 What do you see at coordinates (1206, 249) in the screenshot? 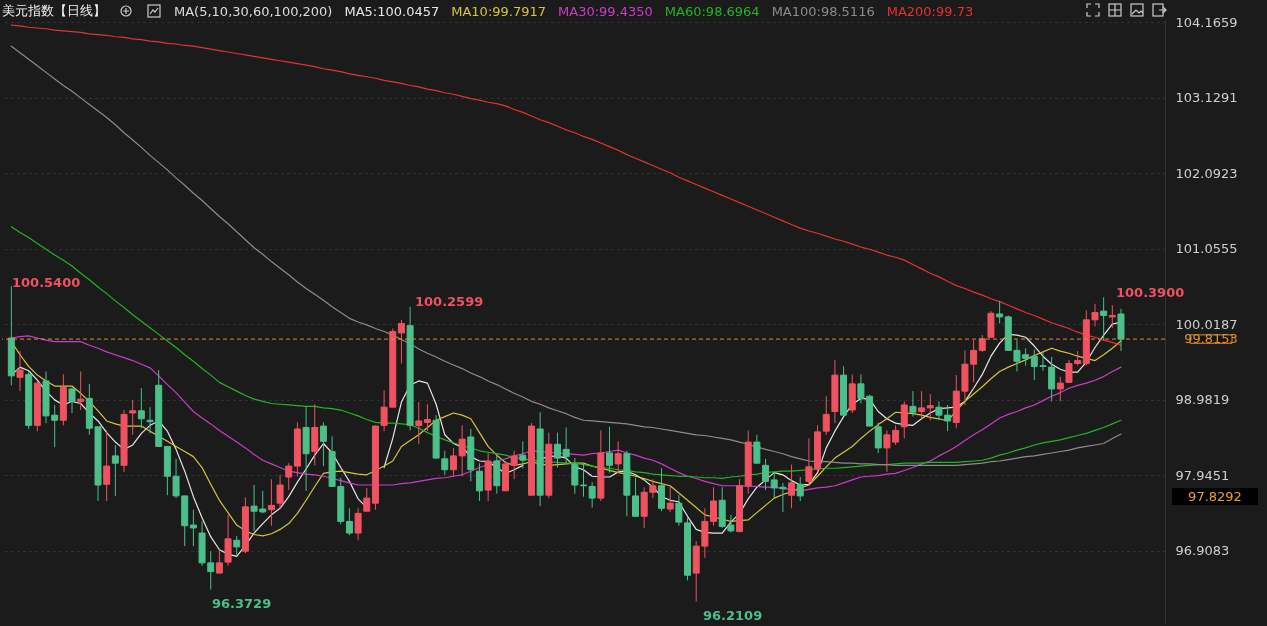
I see `y-tick-label: 101.0555` at bounding box center [1206, 249].